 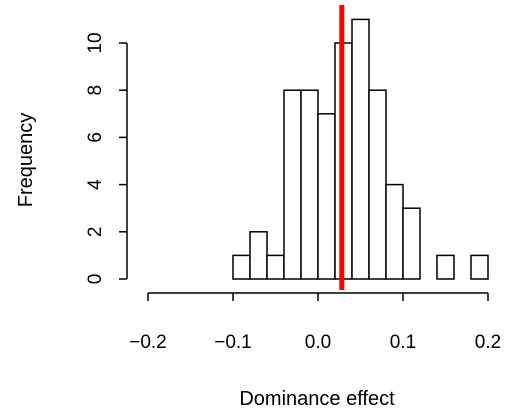 What do you see at coordinates (95, 137) in the screenshot?
I see `y-tick-label: 6` at bounding box center [95, 137].